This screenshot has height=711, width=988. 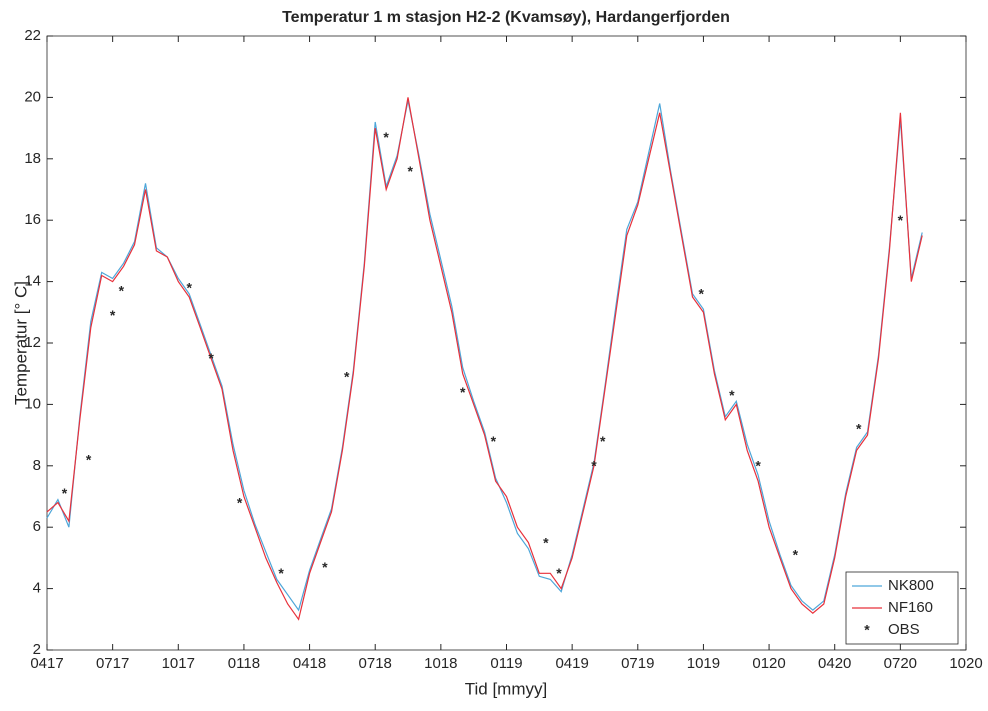 I want to click on y-tick-label: 20, so click(x=32, y=96).